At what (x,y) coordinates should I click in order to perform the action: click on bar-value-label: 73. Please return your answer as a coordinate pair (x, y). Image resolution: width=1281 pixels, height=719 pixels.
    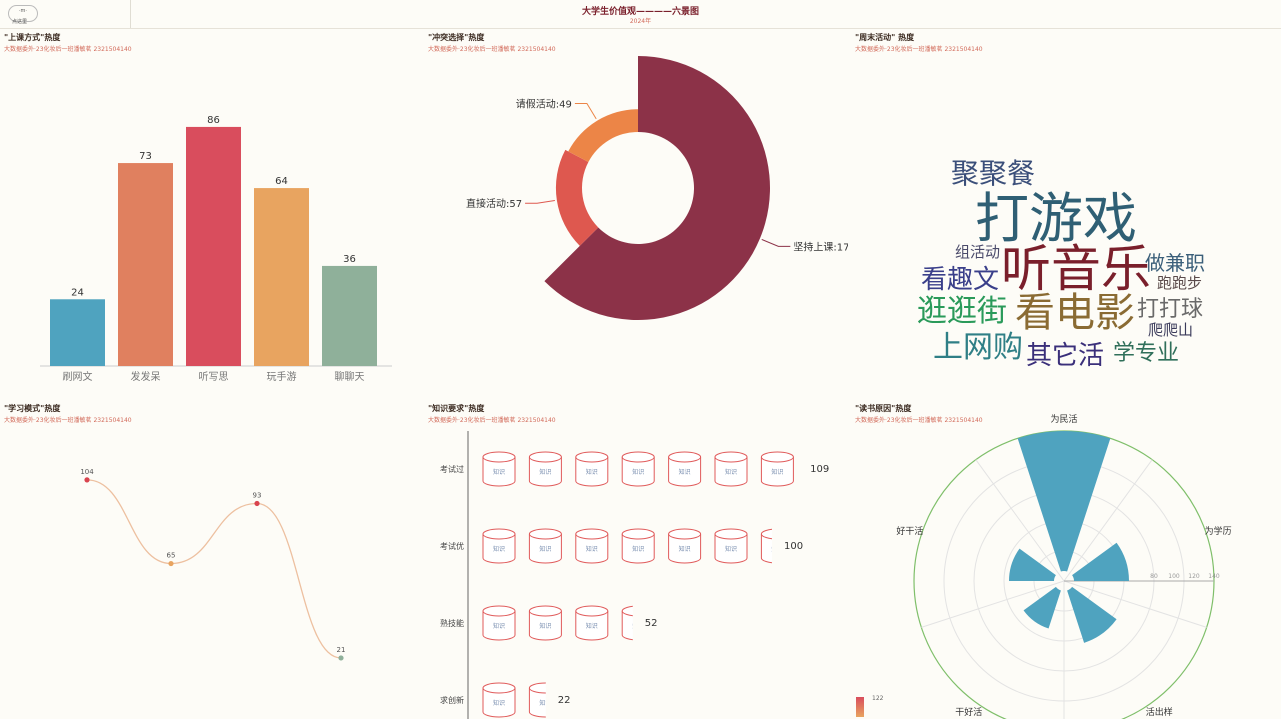
    Looking at the image, I should click on (145, 156).